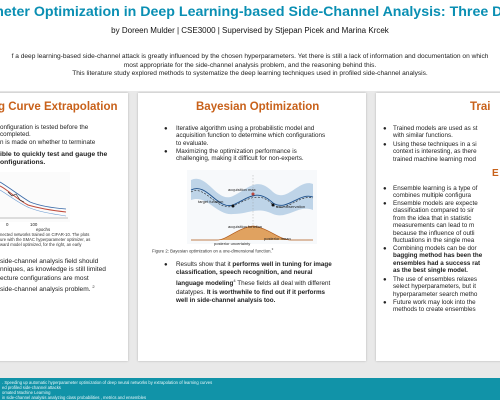 This screenshot has height=400, width=500. I want to click on left-line: side-channel analysis problem., so click(45, 290).